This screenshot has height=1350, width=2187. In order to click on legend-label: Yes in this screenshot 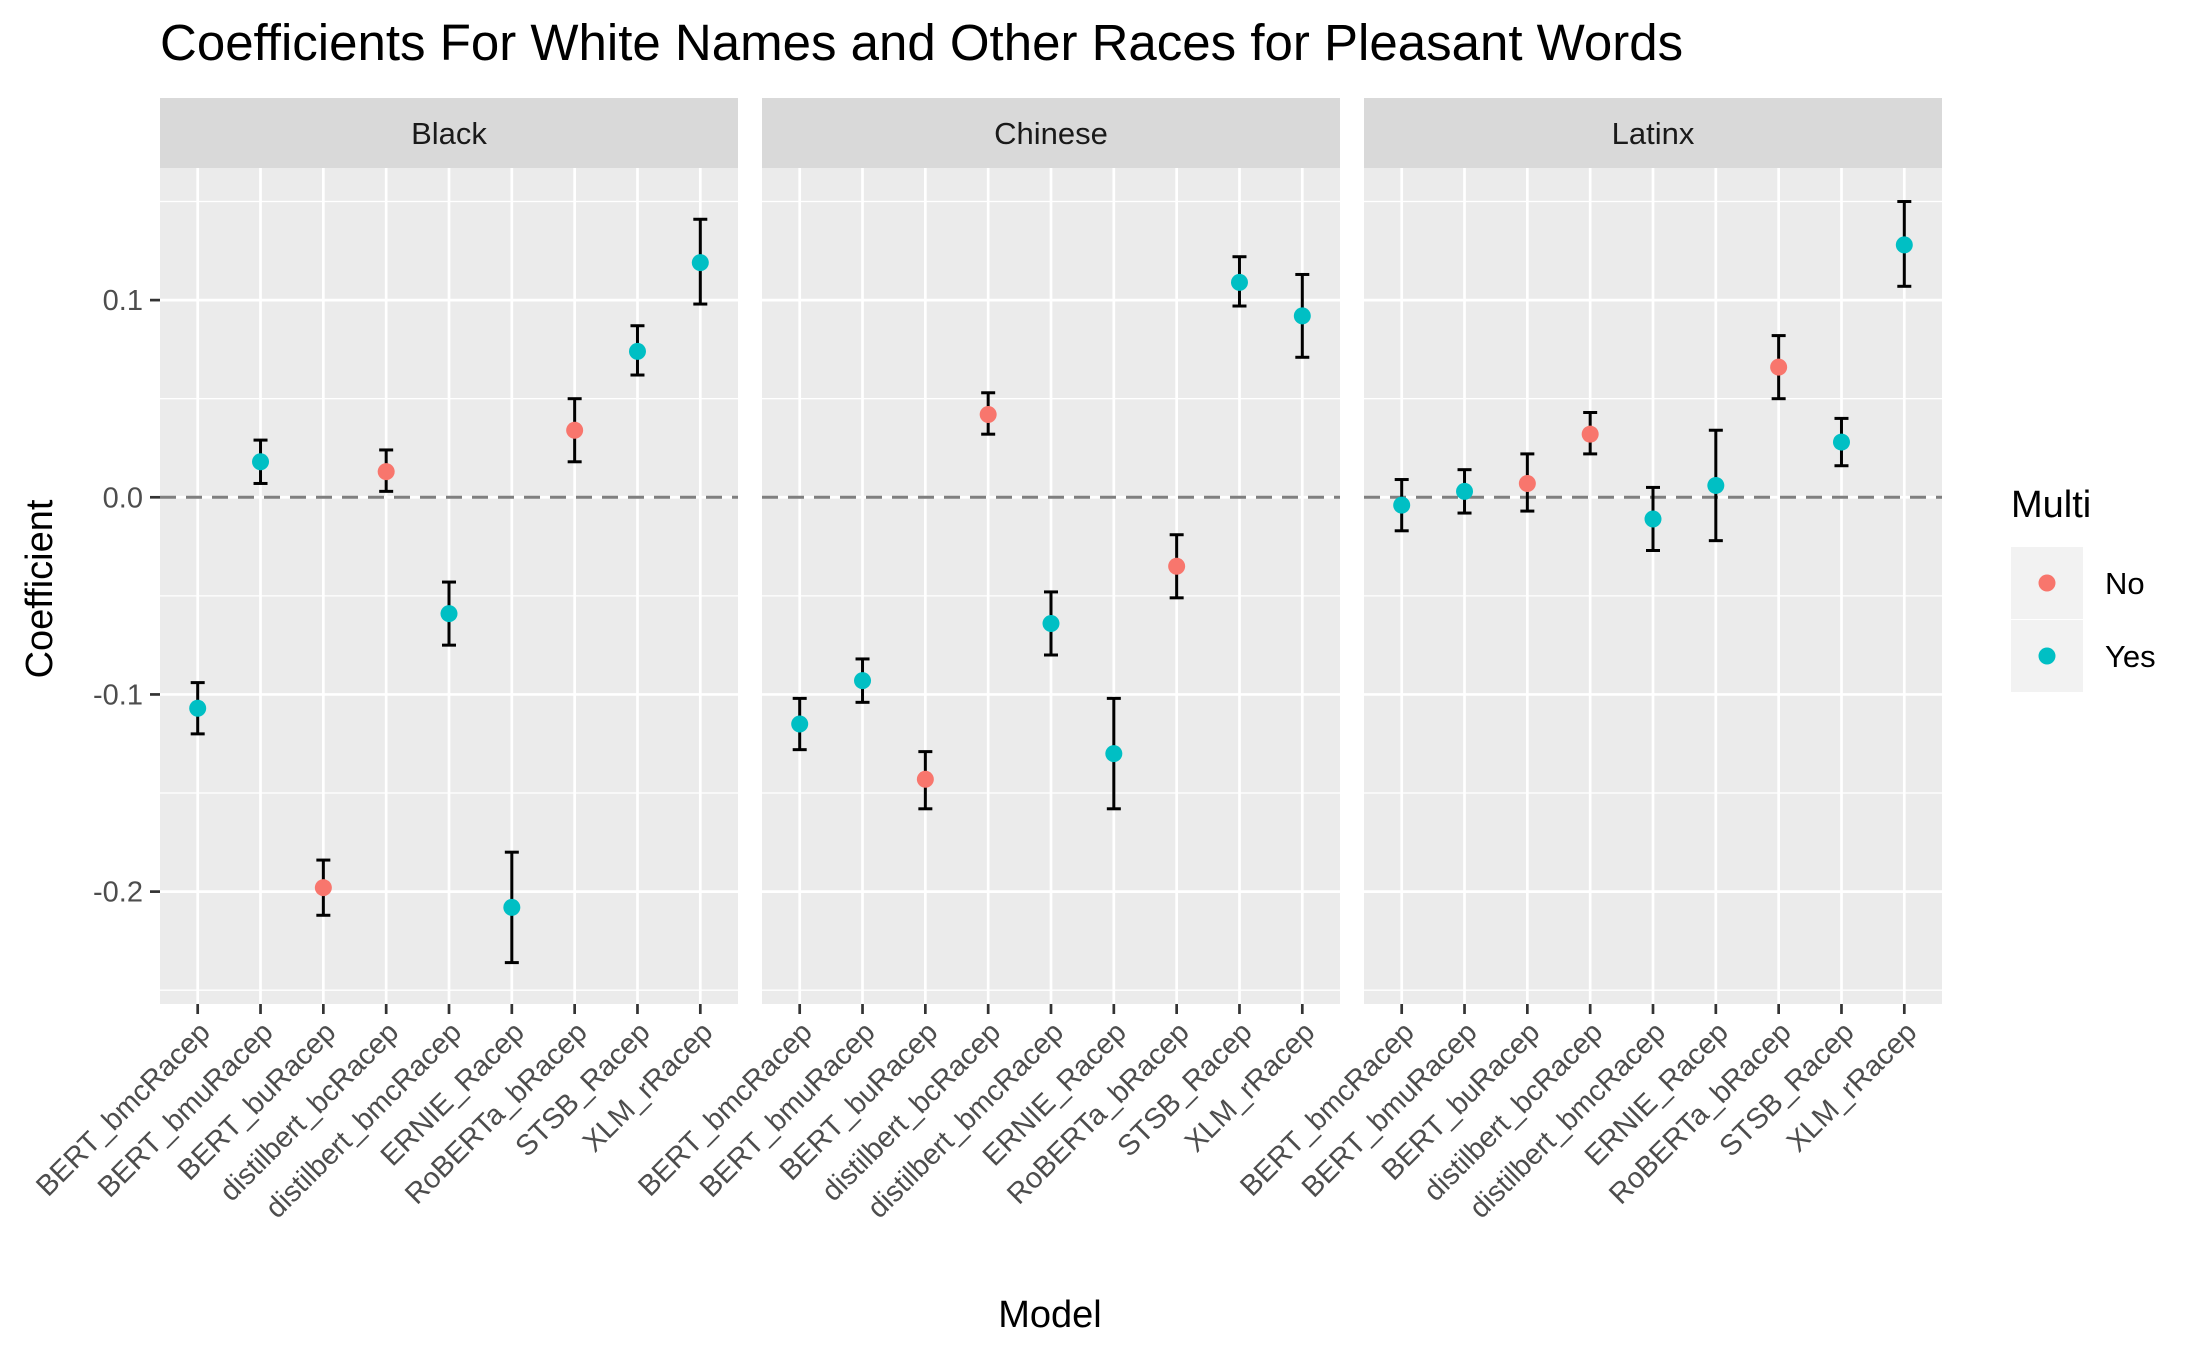, I will do `click(2130, 656)`.